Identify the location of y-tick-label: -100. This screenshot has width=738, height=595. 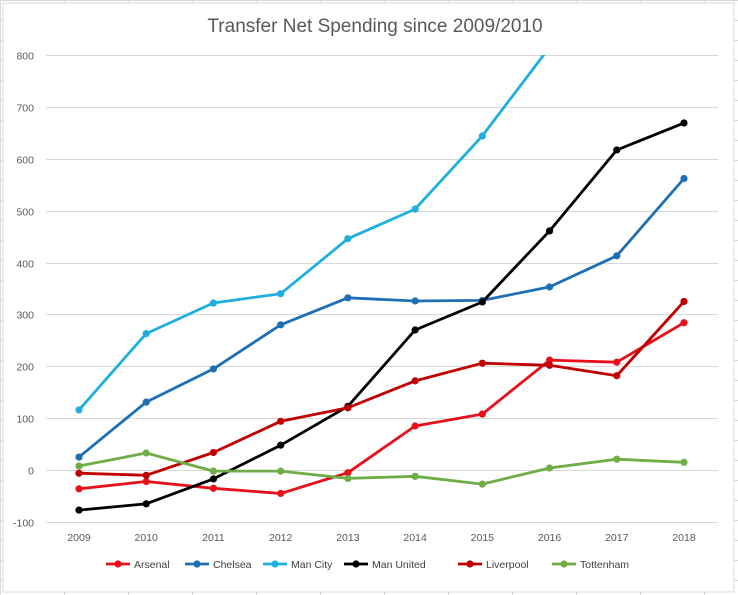
(23, 524).